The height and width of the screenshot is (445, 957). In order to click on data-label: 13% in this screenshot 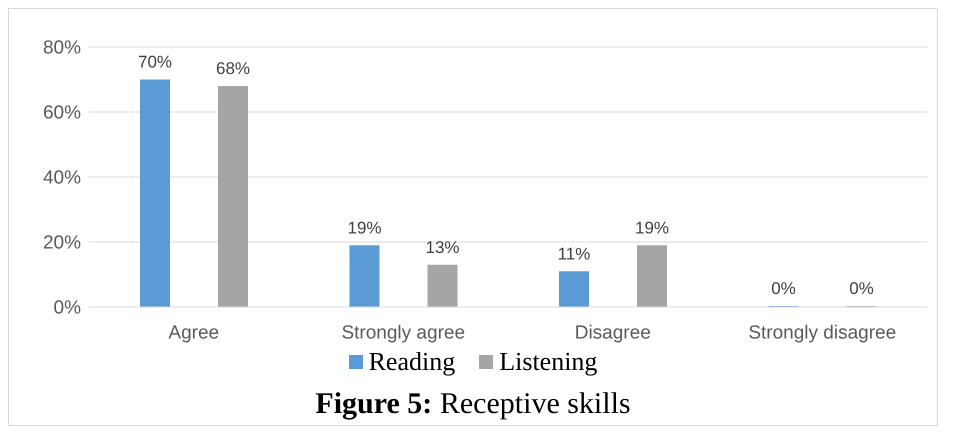, I will do `click(442, 247)`.